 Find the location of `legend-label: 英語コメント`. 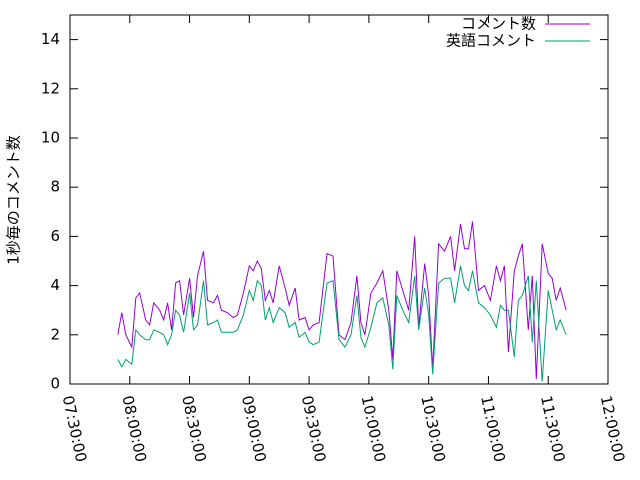

legend-label: 英語コメント is located at coordinates (491, 41).